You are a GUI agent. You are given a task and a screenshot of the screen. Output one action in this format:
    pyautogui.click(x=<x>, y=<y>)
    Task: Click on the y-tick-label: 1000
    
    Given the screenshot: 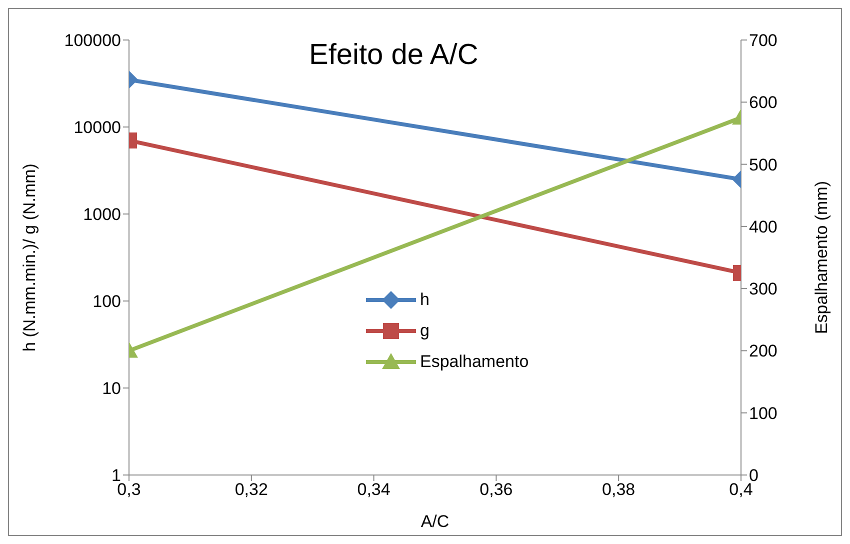 What is the action you would take?
    pyautogui.click(x=102, y=214)
    